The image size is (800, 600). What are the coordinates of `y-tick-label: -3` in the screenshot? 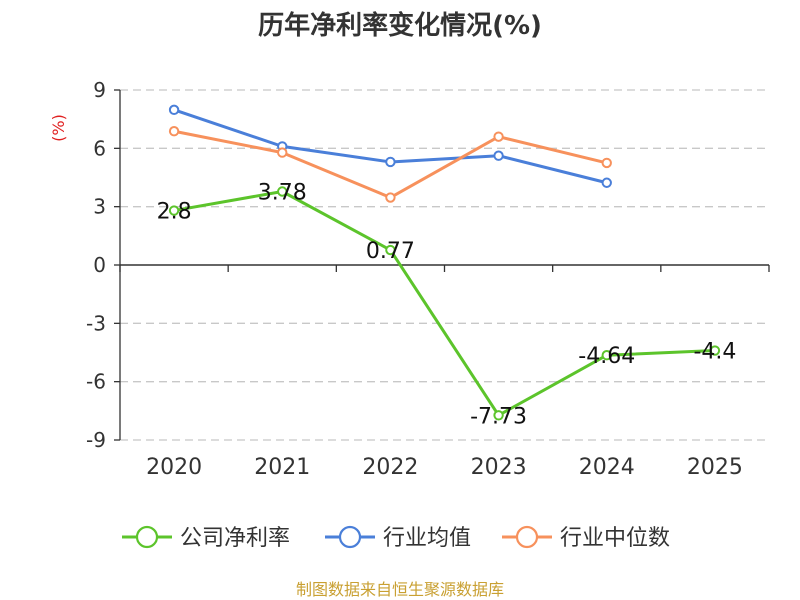 It's located at (96, 323).